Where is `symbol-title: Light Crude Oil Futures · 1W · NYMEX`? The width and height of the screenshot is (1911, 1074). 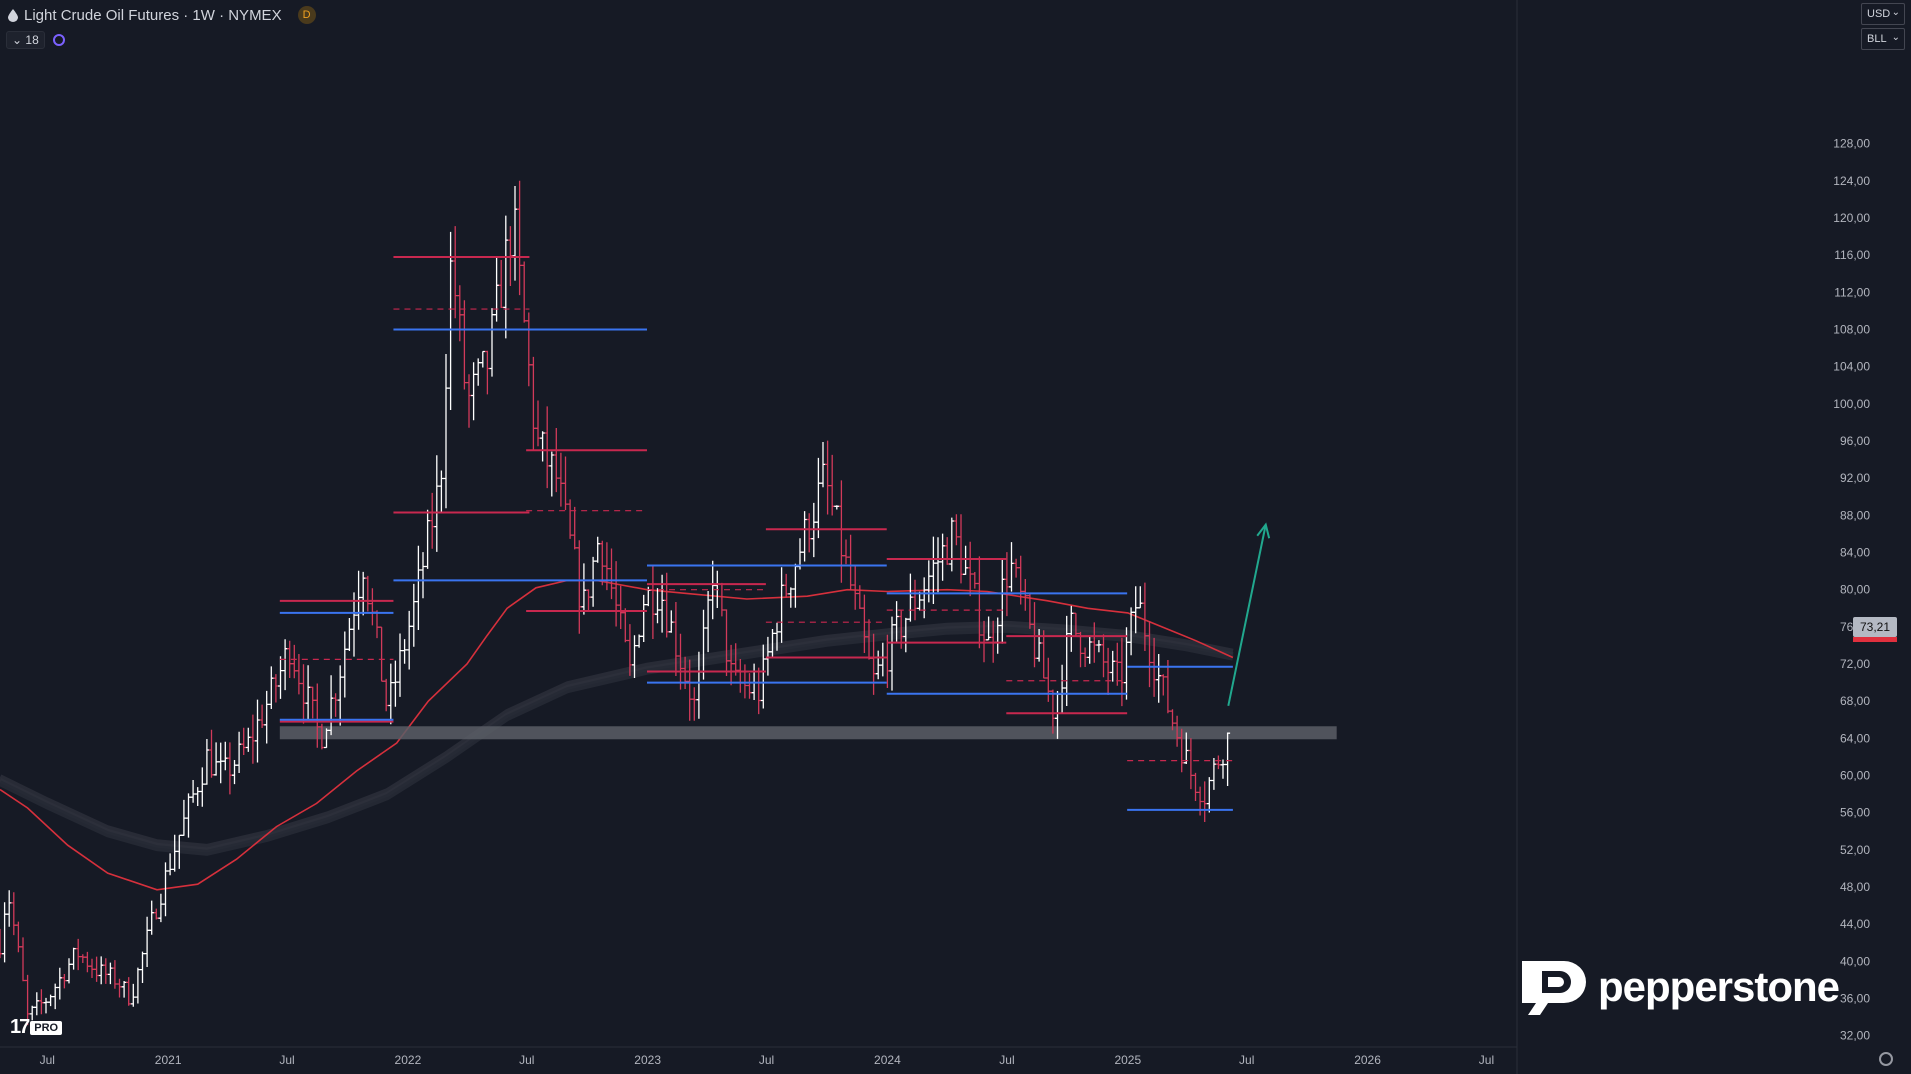
symbol-title: Light Crude Oil Futures · 1W · NYMEX is located at coordinates (153, 15).